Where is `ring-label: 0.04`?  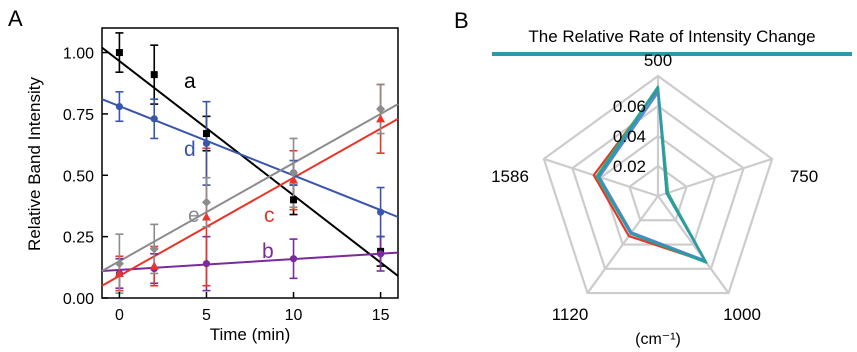
ring-label: 0.04 is located at coordinates (629, 136).